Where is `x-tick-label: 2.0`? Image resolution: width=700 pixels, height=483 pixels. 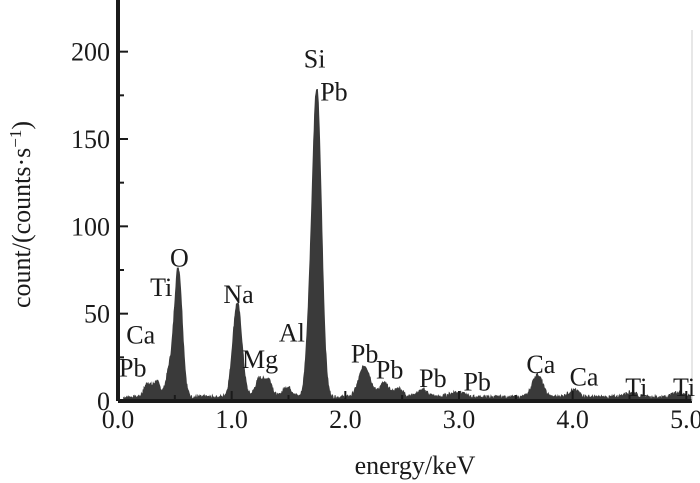 x-tick-label: 2.0 is located at coordinates (345, 419).